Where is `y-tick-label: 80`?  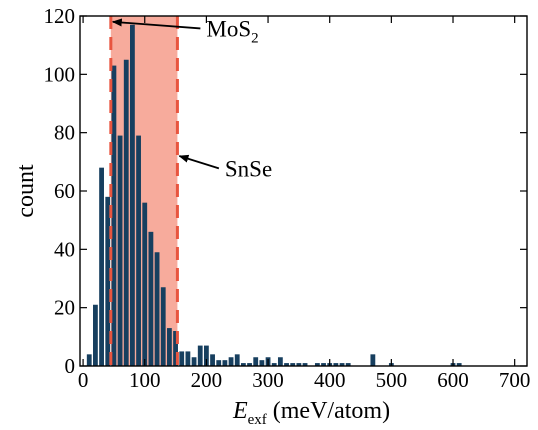
y-tick-label: 80 is located at coordinates (64, 133).